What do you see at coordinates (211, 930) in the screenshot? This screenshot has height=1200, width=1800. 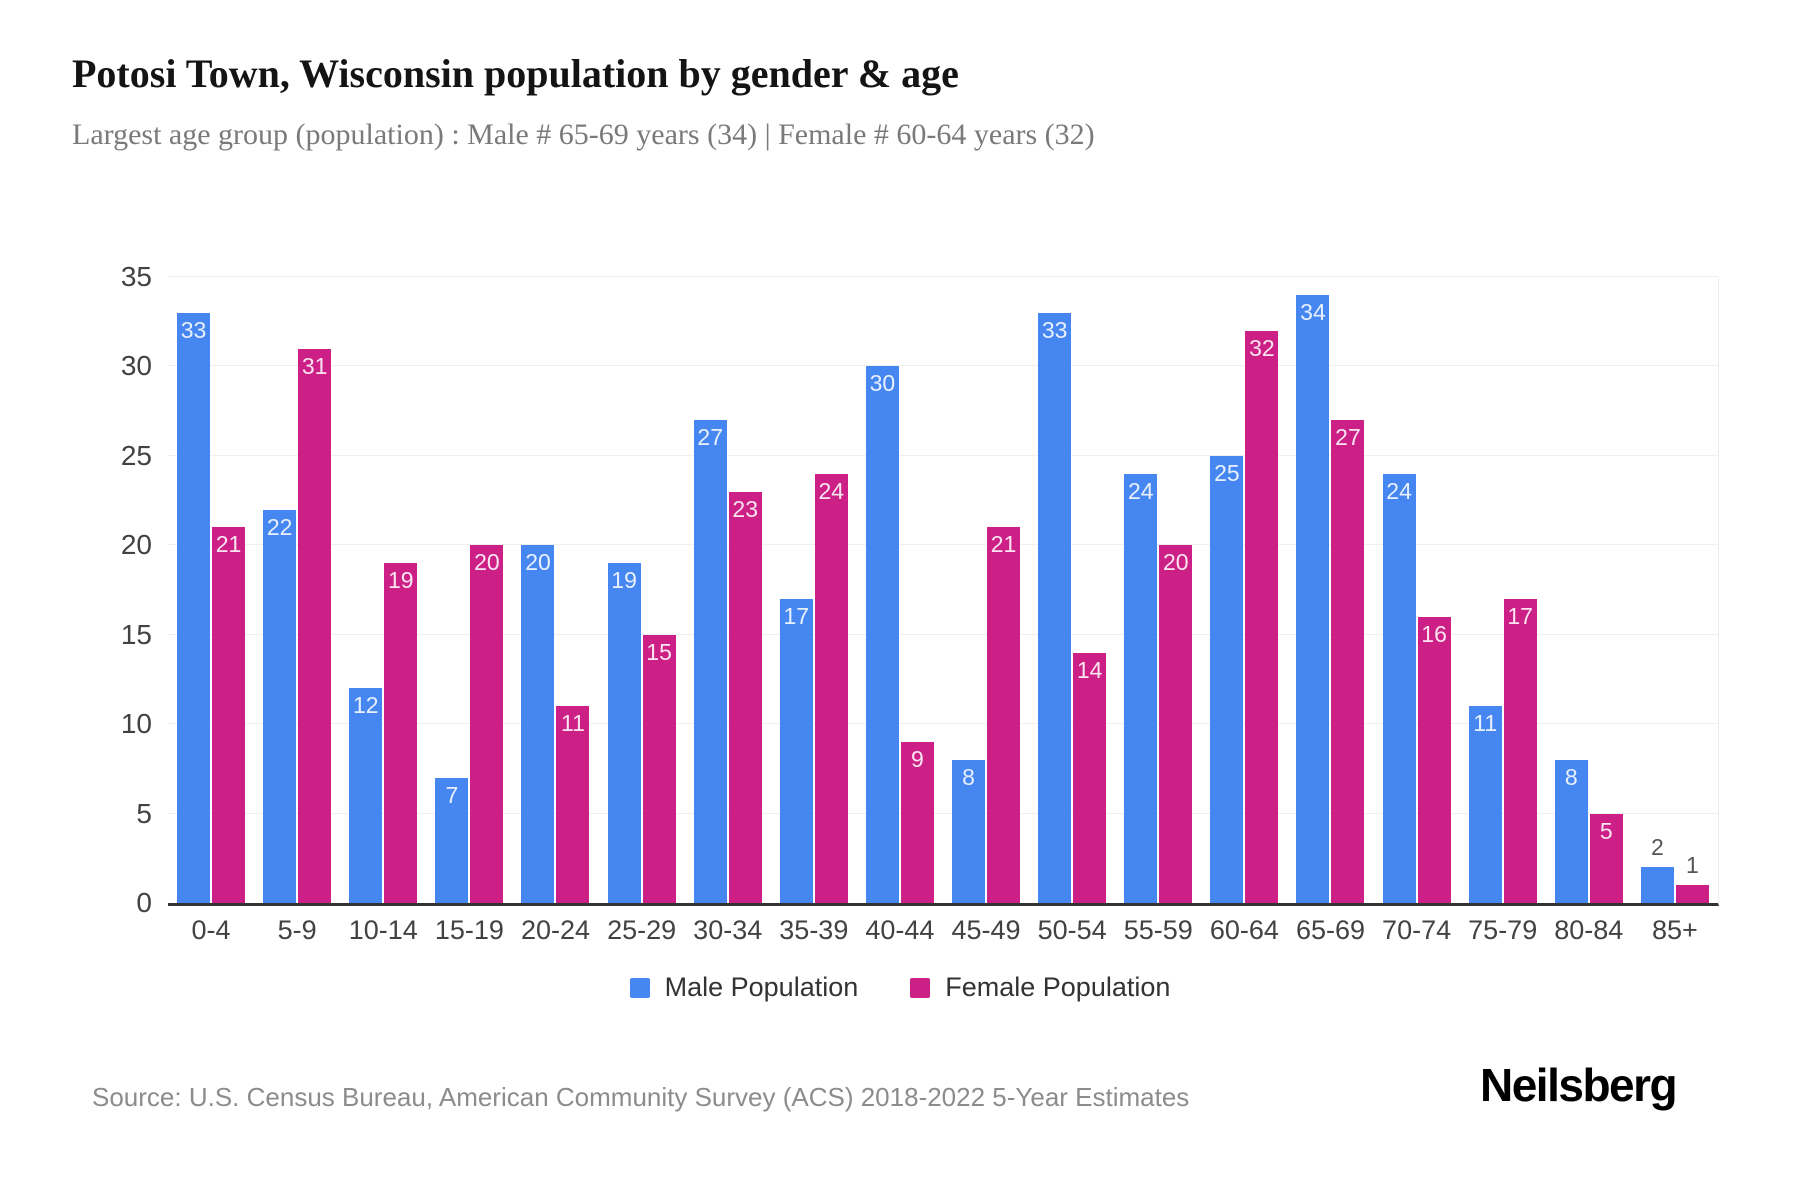 I see `x-axis-label-0-4: 0-4` at bounding box center [211, 930].